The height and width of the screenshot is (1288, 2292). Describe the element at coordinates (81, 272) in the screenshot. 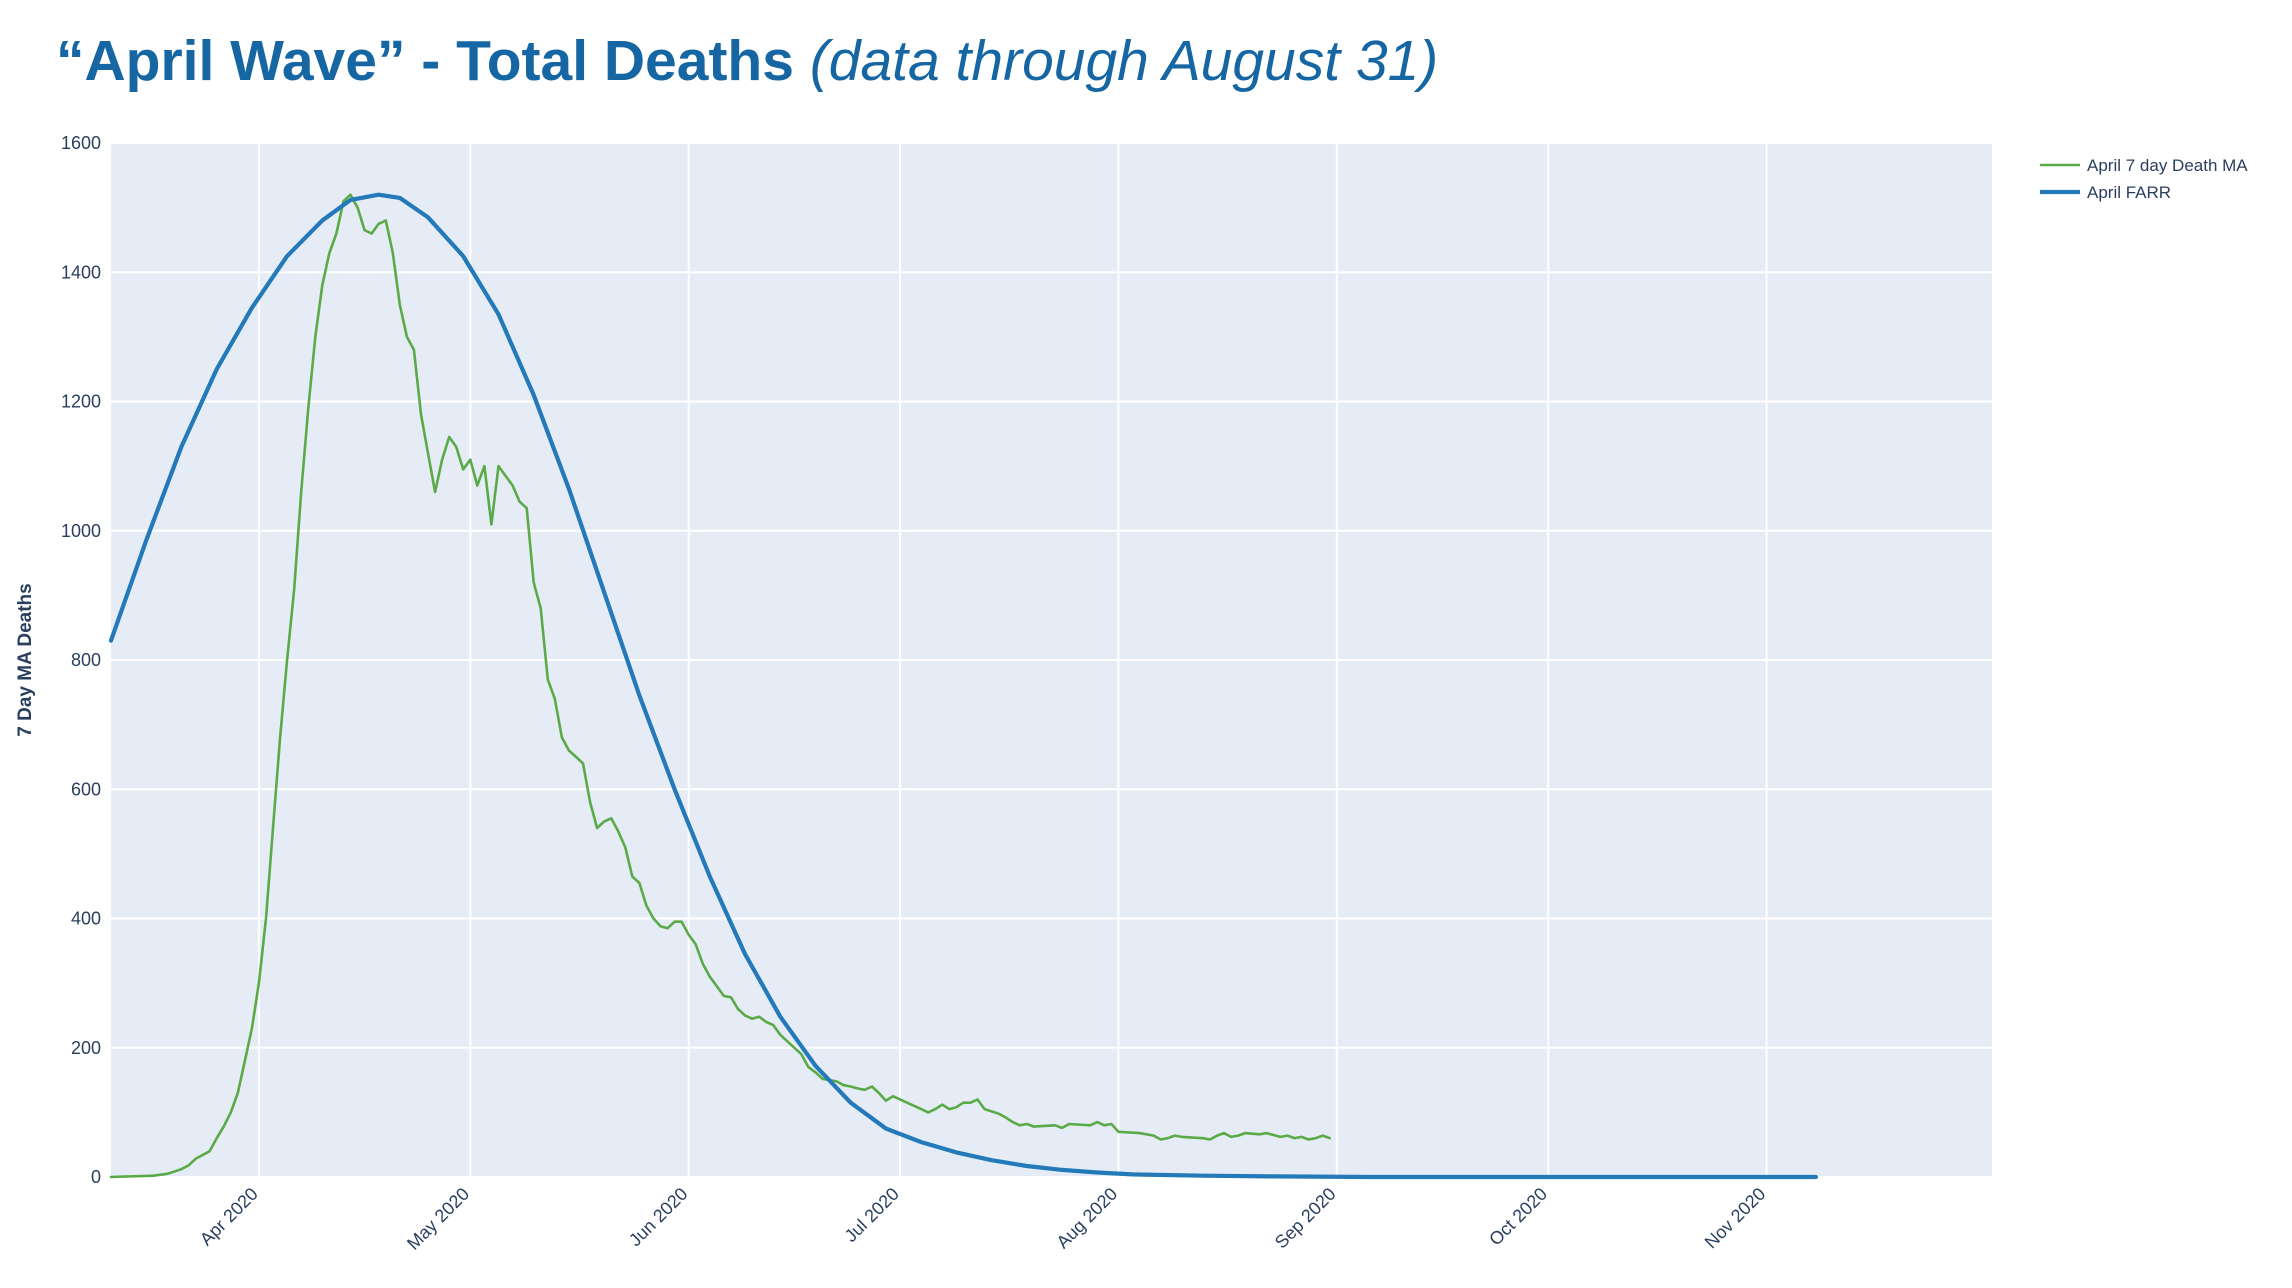

I see `y-tick-label: 1400` at that location.